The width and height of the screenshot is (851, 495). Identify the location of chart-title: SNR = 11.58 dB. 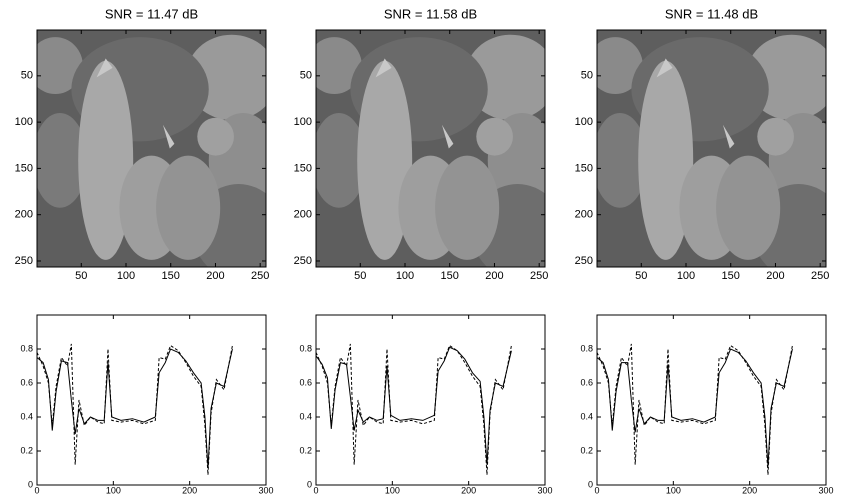
(430, 13).